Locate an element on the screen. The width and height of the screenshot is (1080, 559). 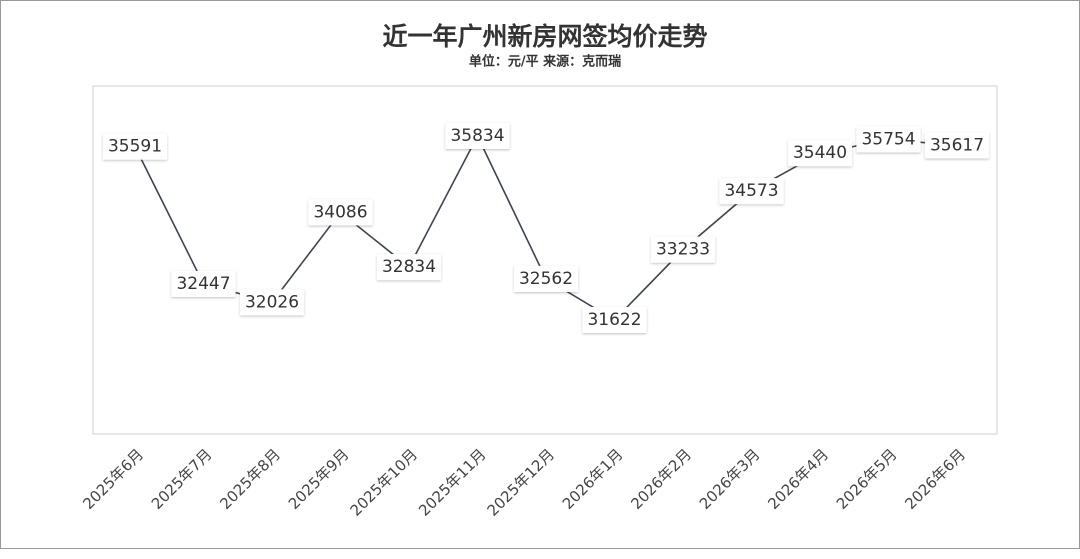
data-label-group: 35591 is located at coordinates (135, 146).